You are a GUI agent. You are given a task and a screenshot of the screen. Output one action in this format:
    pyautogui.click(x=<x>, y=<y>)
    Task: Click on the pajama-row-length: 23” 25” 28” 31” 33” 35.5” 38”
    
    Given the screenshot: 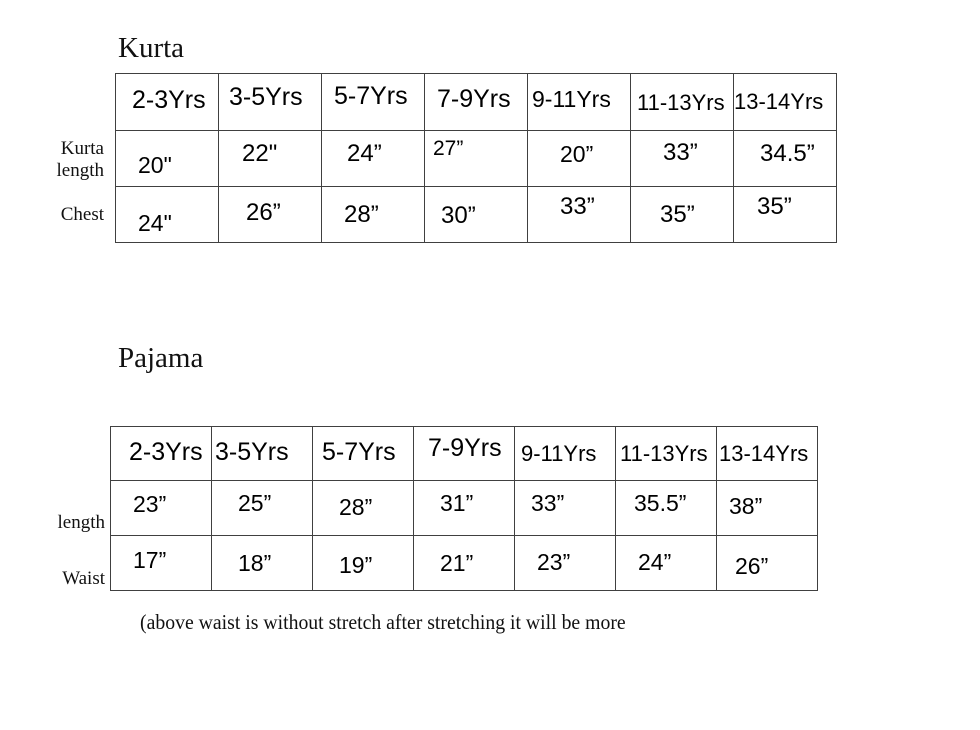 What is the action you would take?
    pyautogui.click(x=464, y=508)
    